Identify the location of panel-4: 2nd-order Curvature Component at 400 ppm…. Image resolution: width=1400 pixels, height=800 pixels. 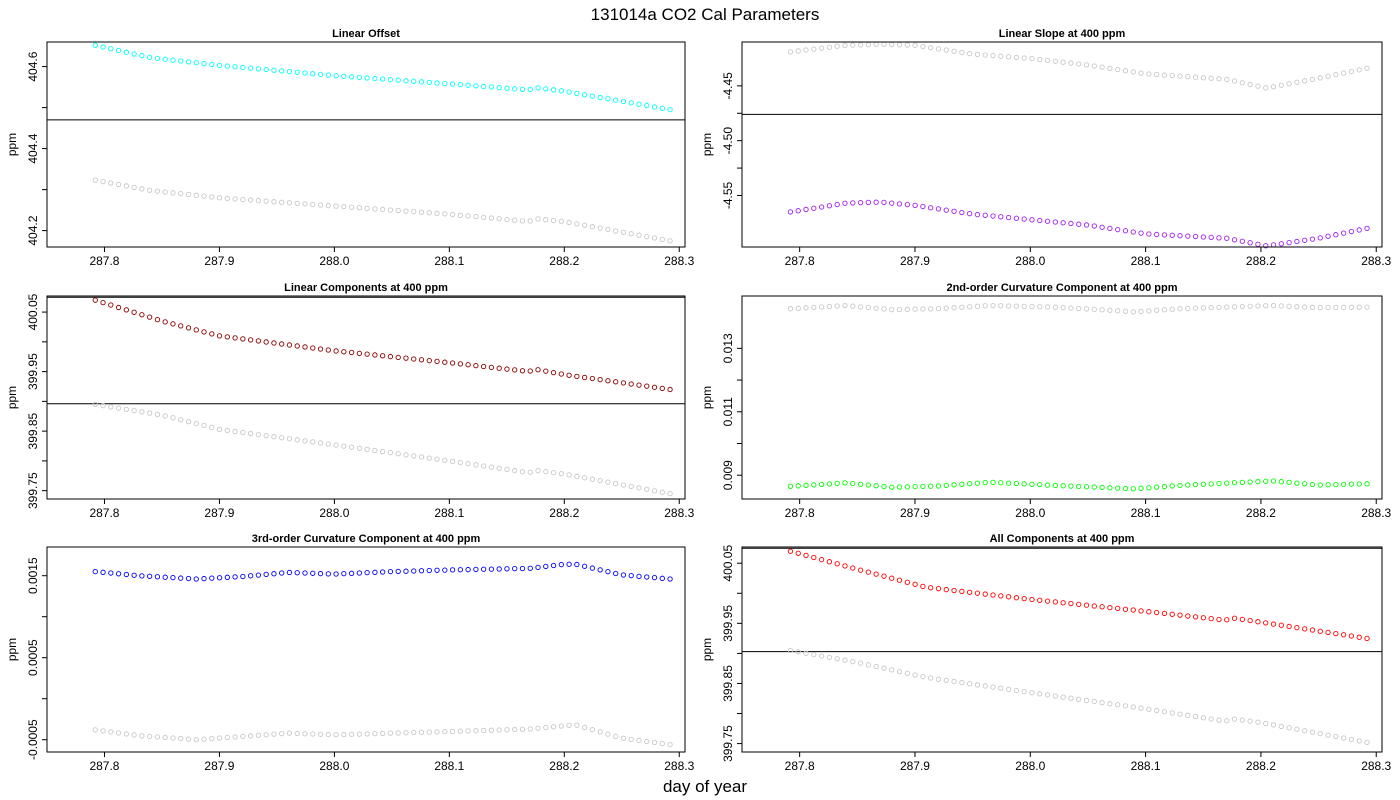
(1046, 401).